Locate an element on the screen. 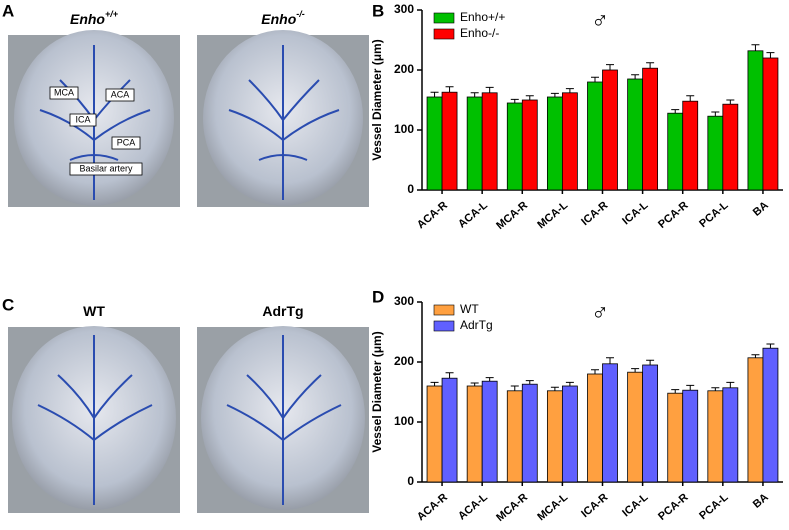  legend-label: AdrTg is located at coordinates (476, 325).